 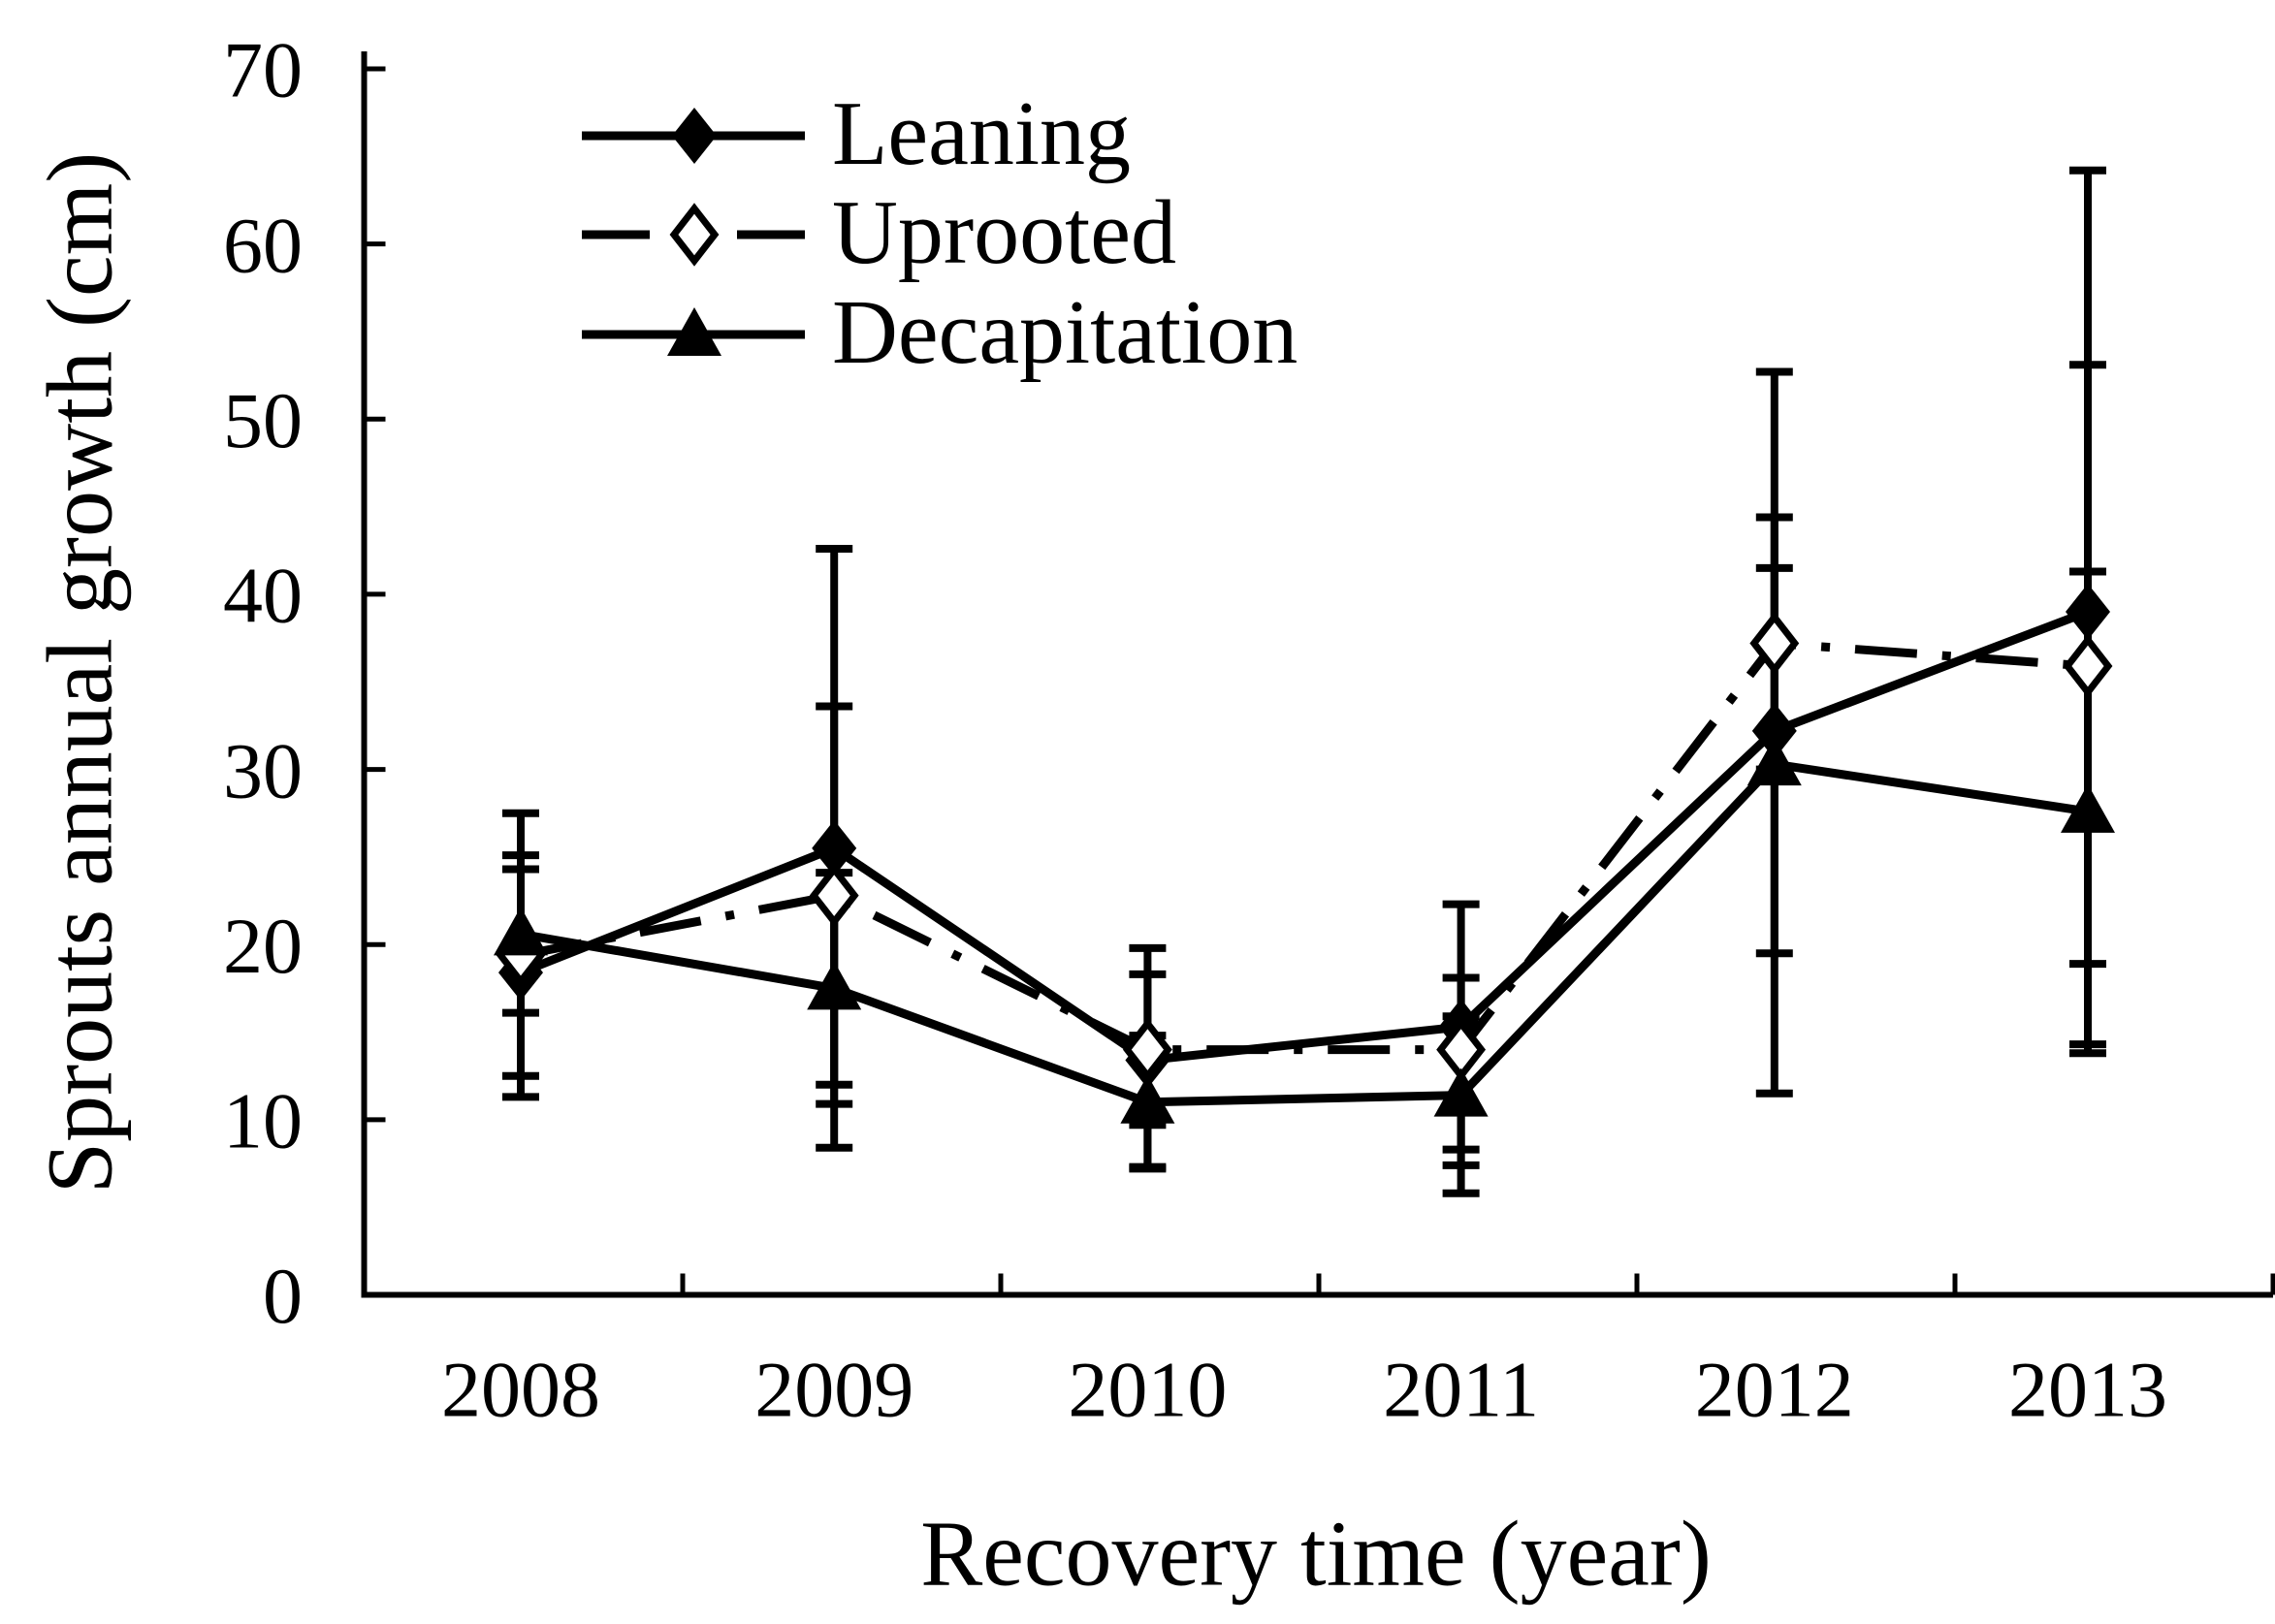 What do you see at coordinates (263, 1121) in the screenshot?
I see `y-tick-label: 10` at bounding box center [263, 1121].